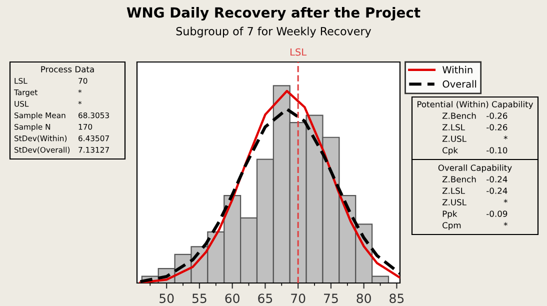 This screenshot has height=306, width=547. What do you see at coordinates (475, 127) in the screenshot?
I see `text: Z.LSL -0.26` at bounding box center [475, 127].